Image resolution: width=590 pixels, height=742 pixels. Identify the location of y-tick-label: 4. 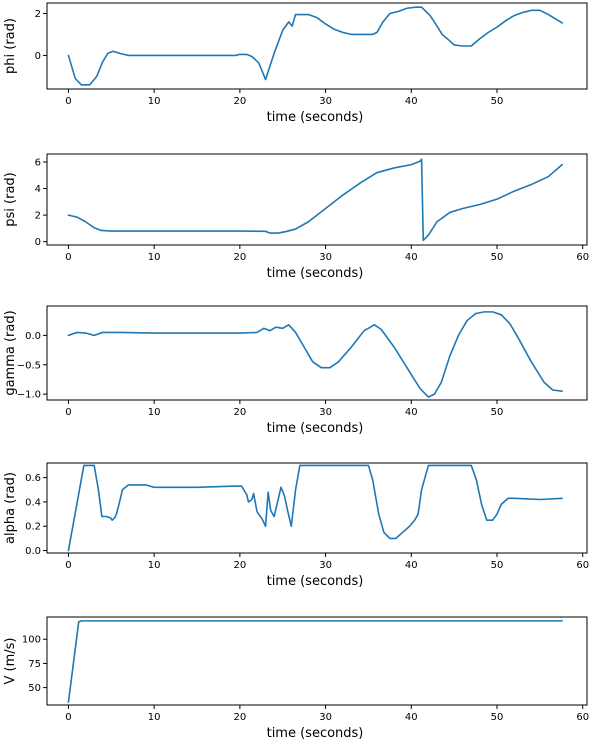
(38, 189).